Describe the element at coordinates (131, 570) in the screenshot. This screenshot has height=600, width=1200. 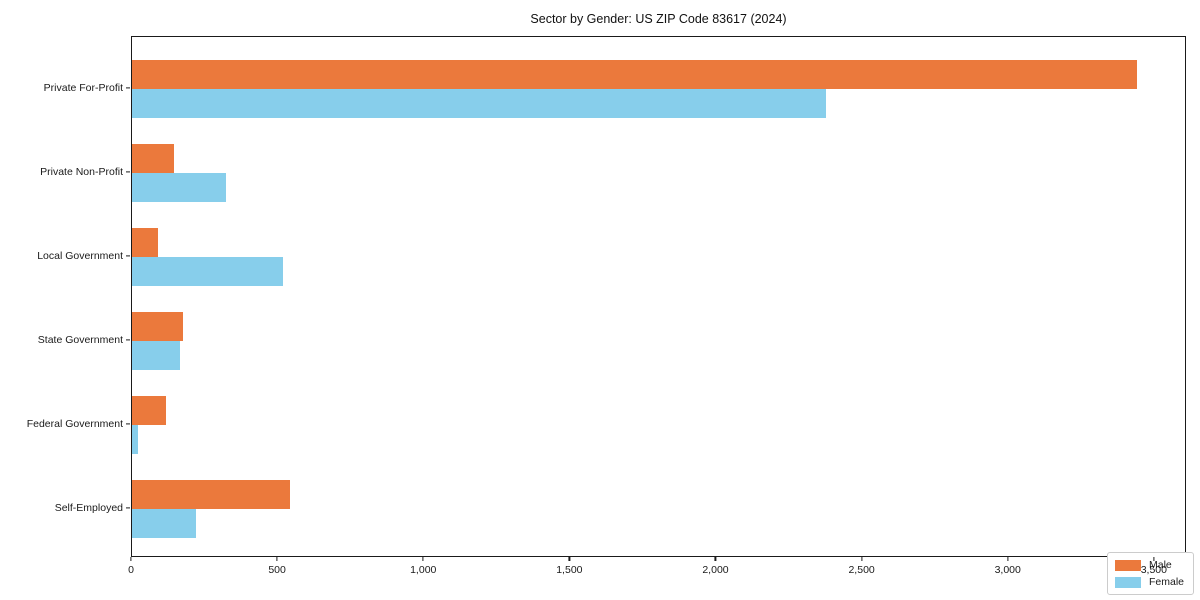
I see `x-tick-label-0: 0` at that location.